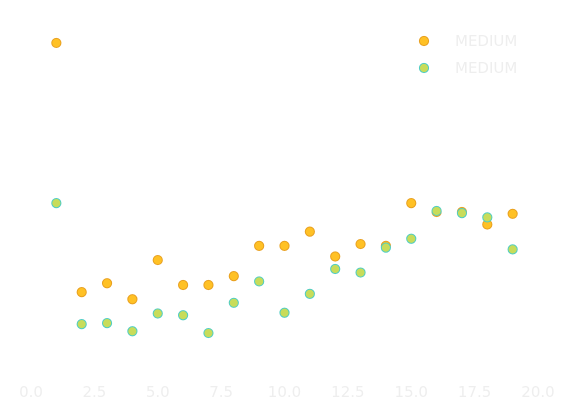  Describe the element at coordinates (31, 392) in the screenshot. I see `x-tick-label: 0.0` at that location.